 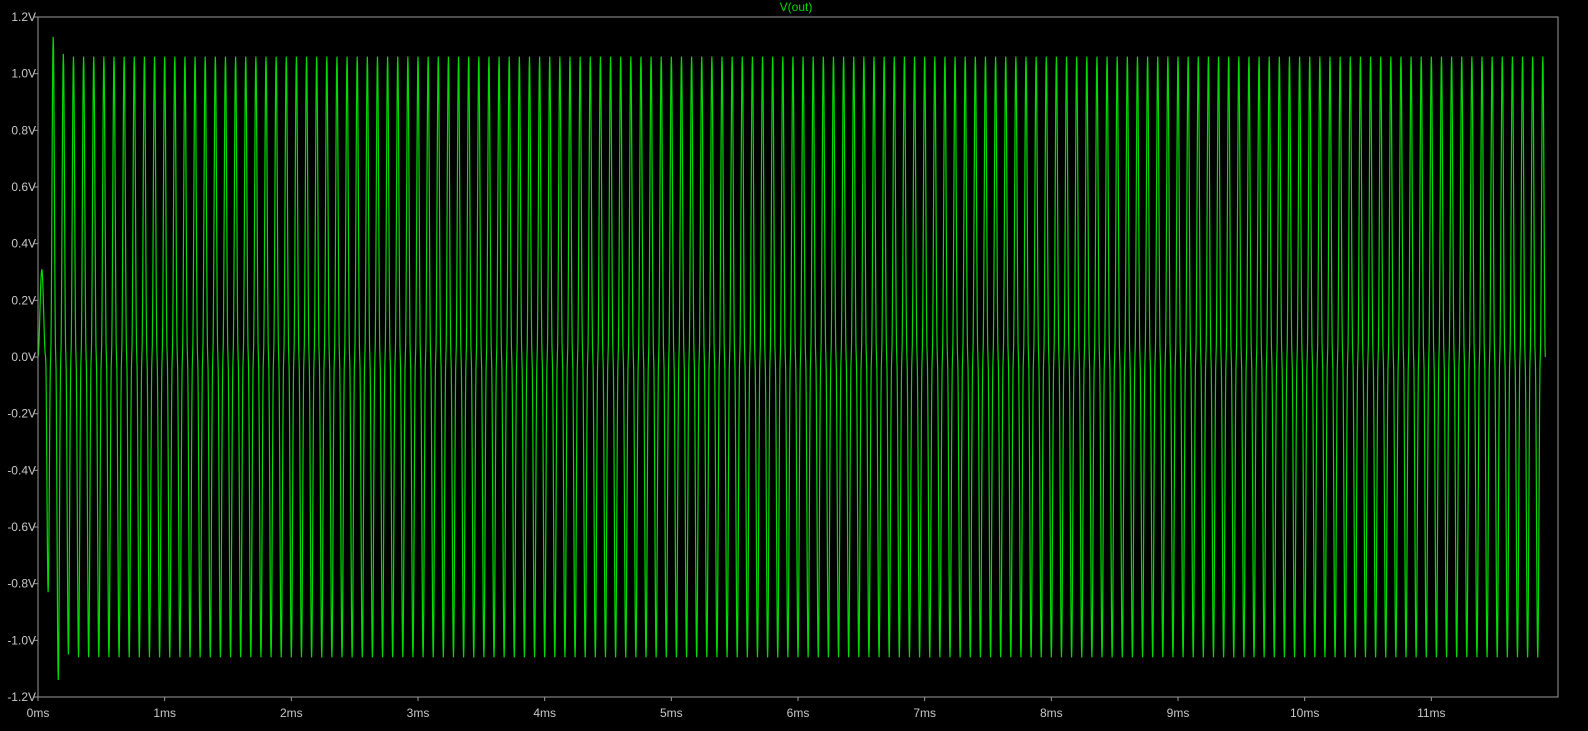 I want to click on y-tick-label: 0.6V, so click(x=23, y=187).